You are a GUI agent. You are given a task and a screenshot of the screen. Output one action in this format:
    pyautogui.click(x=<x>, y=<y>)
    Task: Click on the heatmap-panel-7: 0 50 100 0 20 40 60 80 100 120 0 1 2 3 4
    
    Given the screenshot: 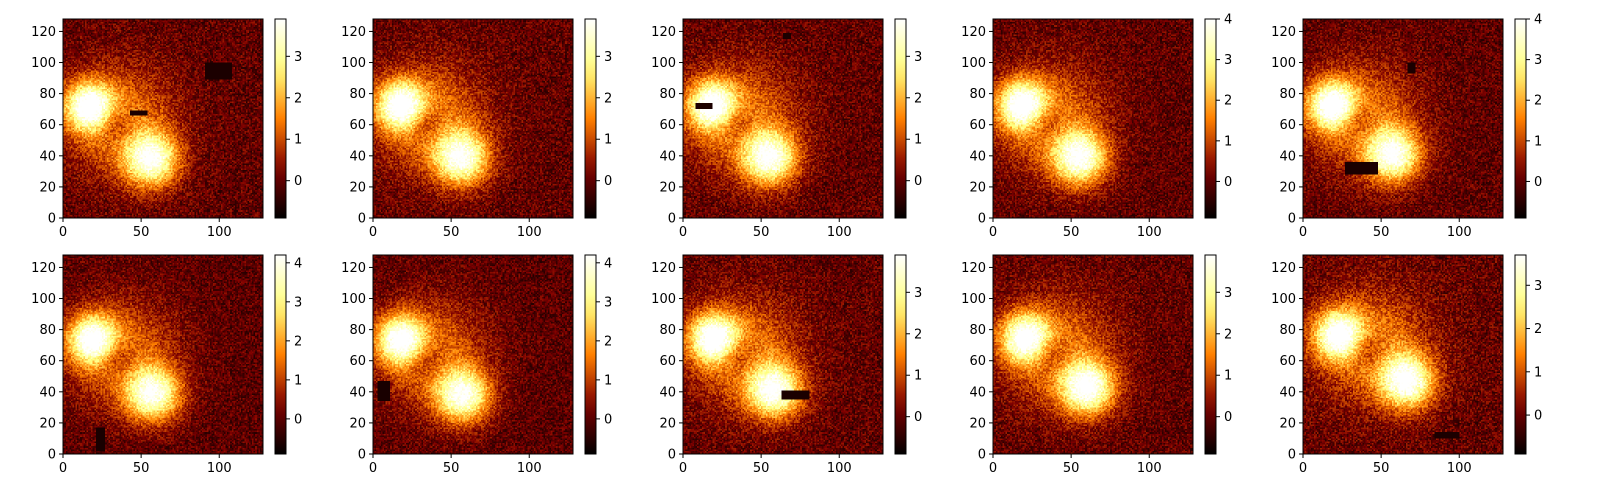 What is the action you would take?
    pyautogui.click(x=476, y=365)
    